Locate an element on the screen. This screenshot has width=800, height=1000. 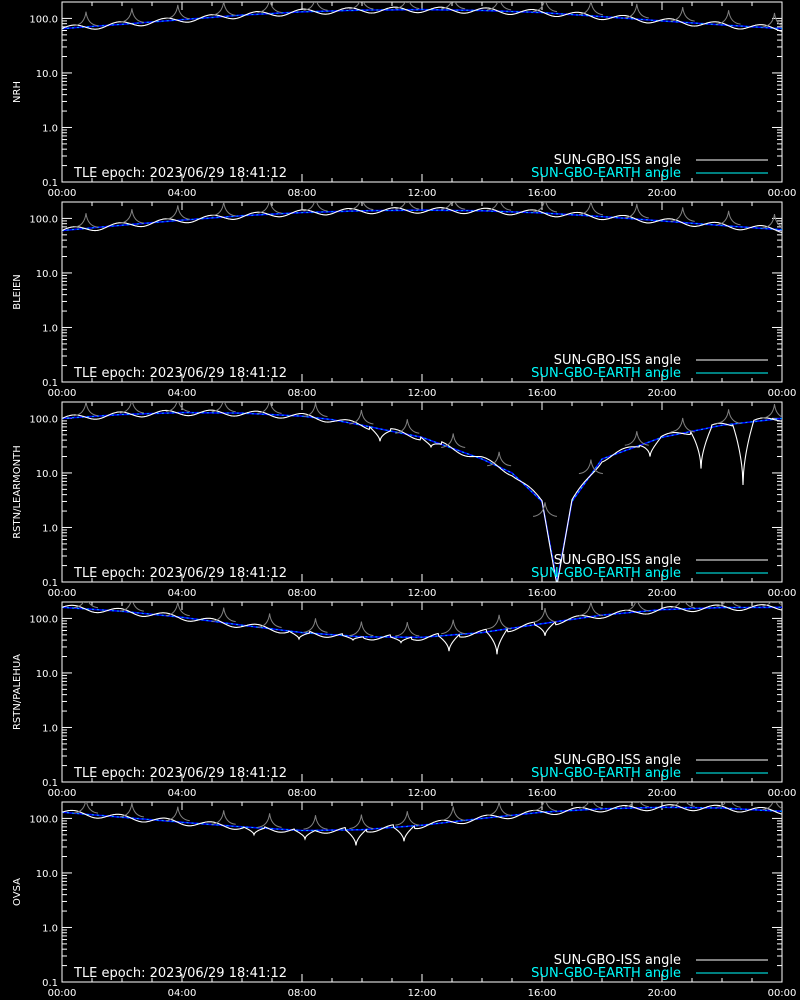
earth-angle-line-base is located at coordinates (422, 622).